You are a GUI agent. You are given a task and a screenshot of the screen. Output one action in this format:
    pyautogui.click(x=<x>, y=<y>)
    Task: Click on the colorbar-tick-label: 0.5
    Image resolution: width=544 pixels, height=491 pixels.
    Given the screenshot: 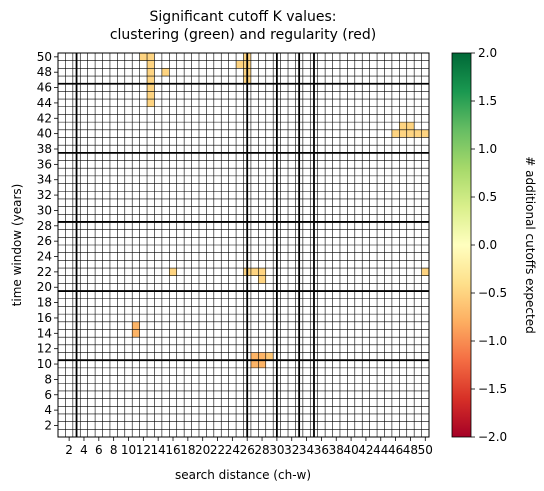 What is the action you would take?
    pyautogui.click(x=487, y=197)
    